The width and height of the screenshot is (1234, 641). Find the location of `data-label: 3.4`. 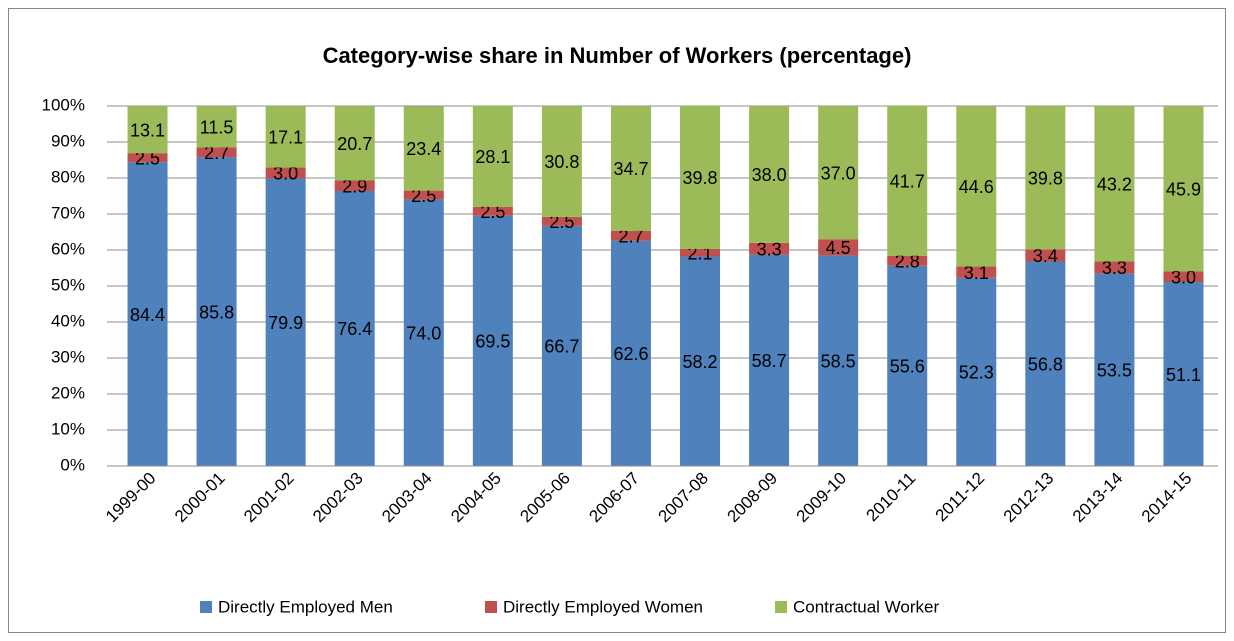

data-label: 3.4 is located at coordinates (1045, 256).